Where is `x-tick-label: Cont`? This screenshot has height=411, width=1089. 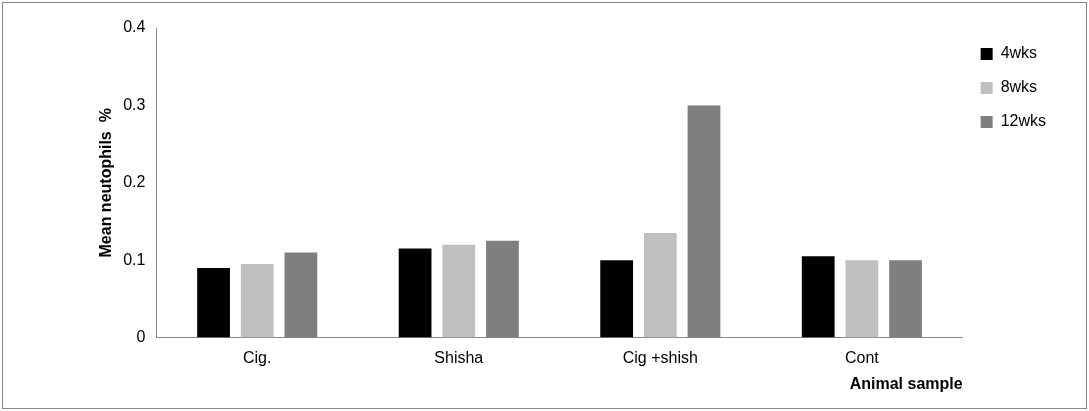 x-tick-label: Cont is located at coordinates (862, 357).